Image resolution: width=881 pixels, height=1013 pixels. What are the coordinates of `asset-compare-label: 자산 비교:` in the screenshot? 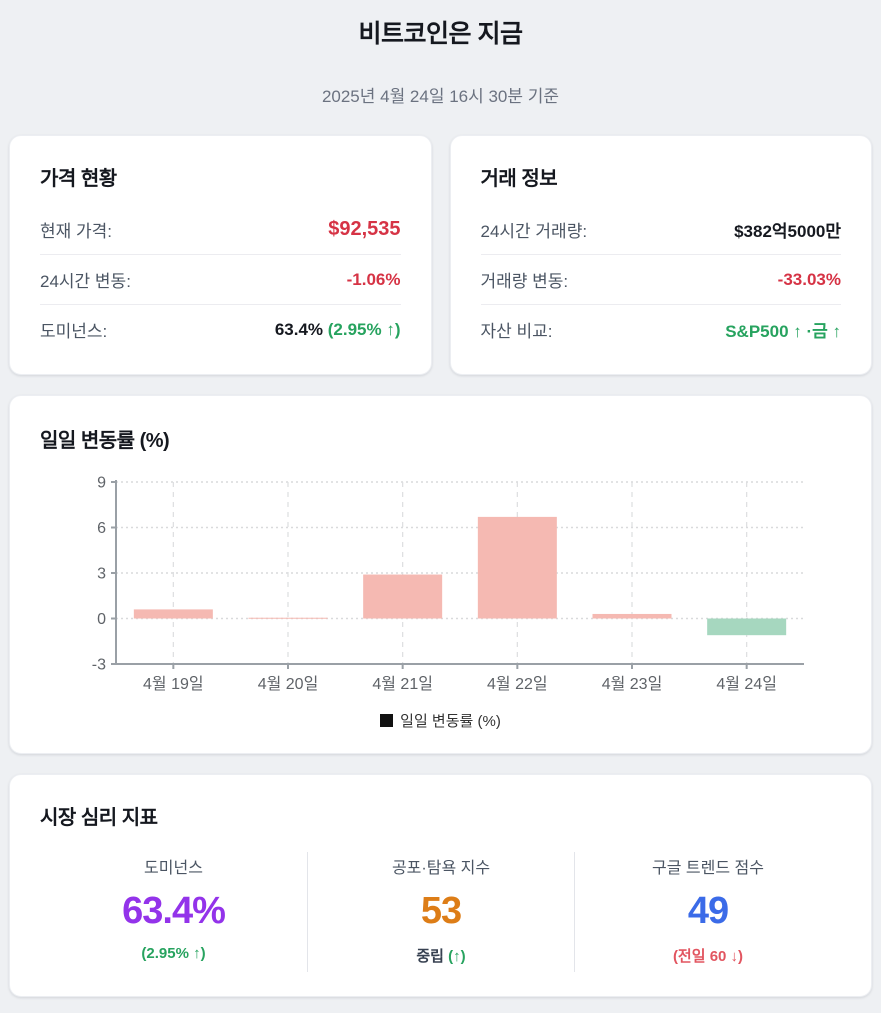 It's located at (516, 331).